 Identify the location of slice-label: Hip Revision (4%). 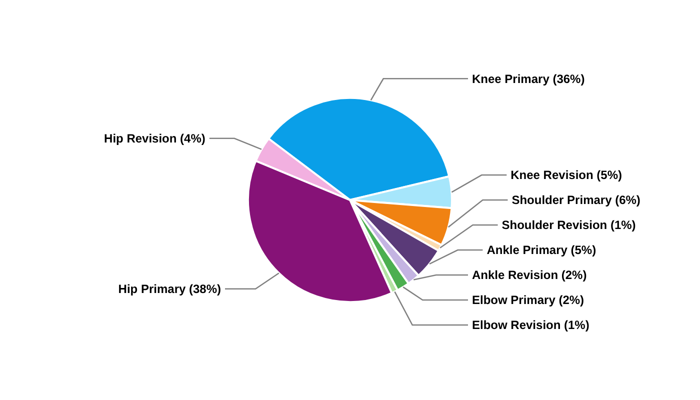
(155, 139).